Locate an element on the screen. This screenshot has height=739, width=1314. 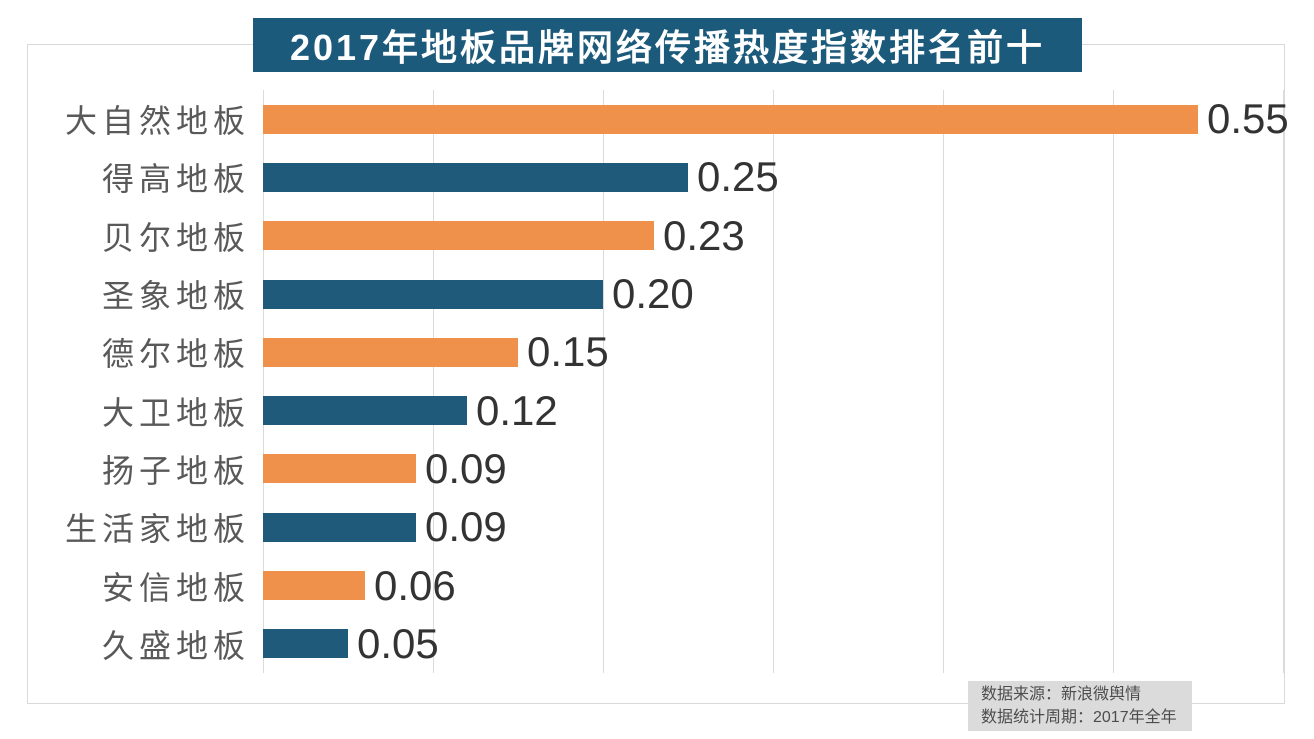
category-label: 得高地板 is located at coordinates (175, 179).